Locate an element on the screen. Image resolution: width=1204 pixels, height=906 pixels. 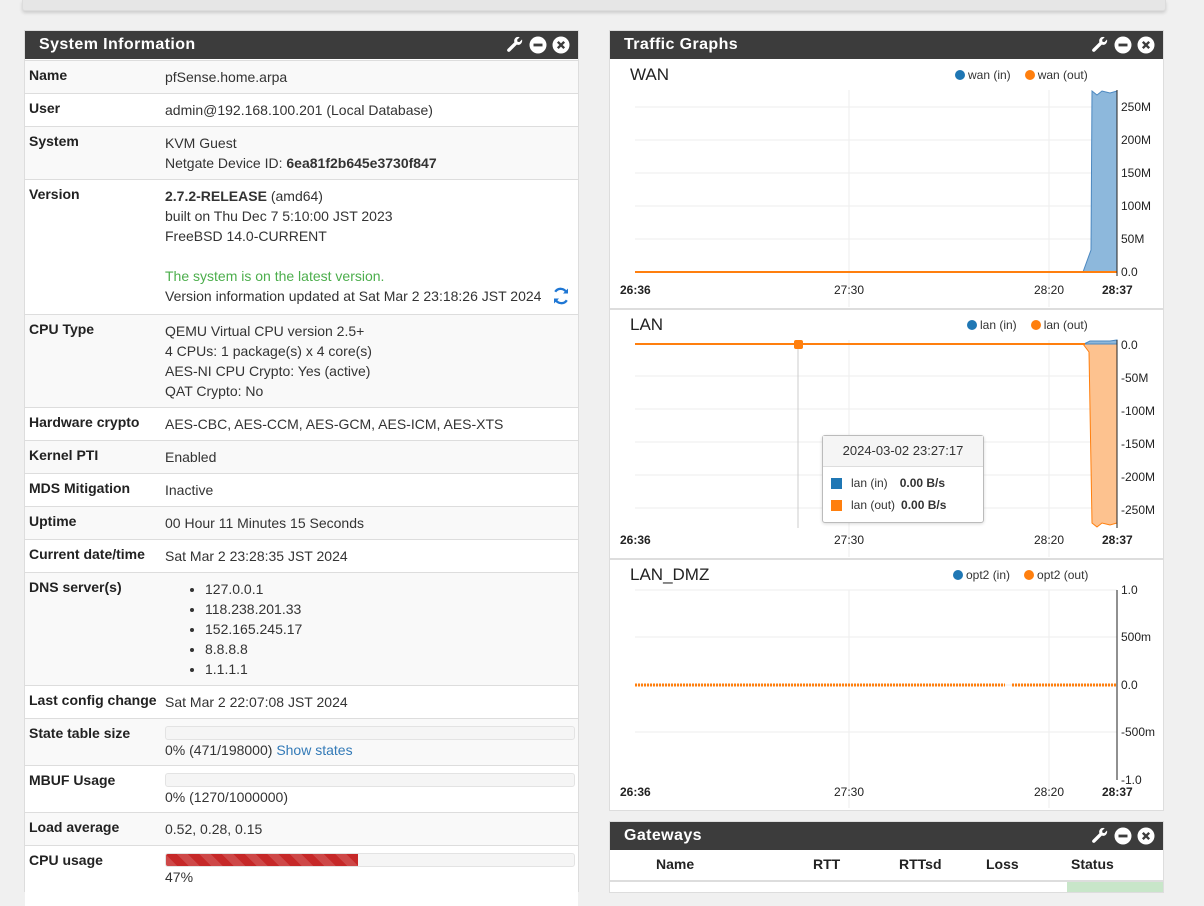
graph-title: WAN is located at coordinates (650, 74).